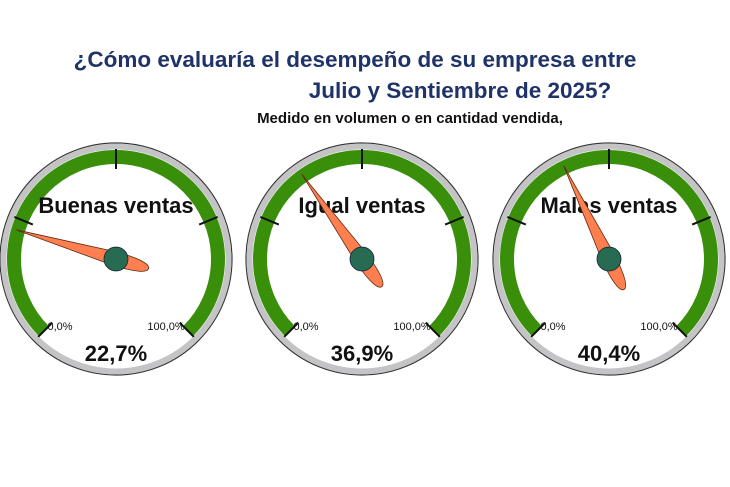 This screenshot has height=487, width=730. I want to click on gauge-value-label: 36,9%, so click(362, 353).